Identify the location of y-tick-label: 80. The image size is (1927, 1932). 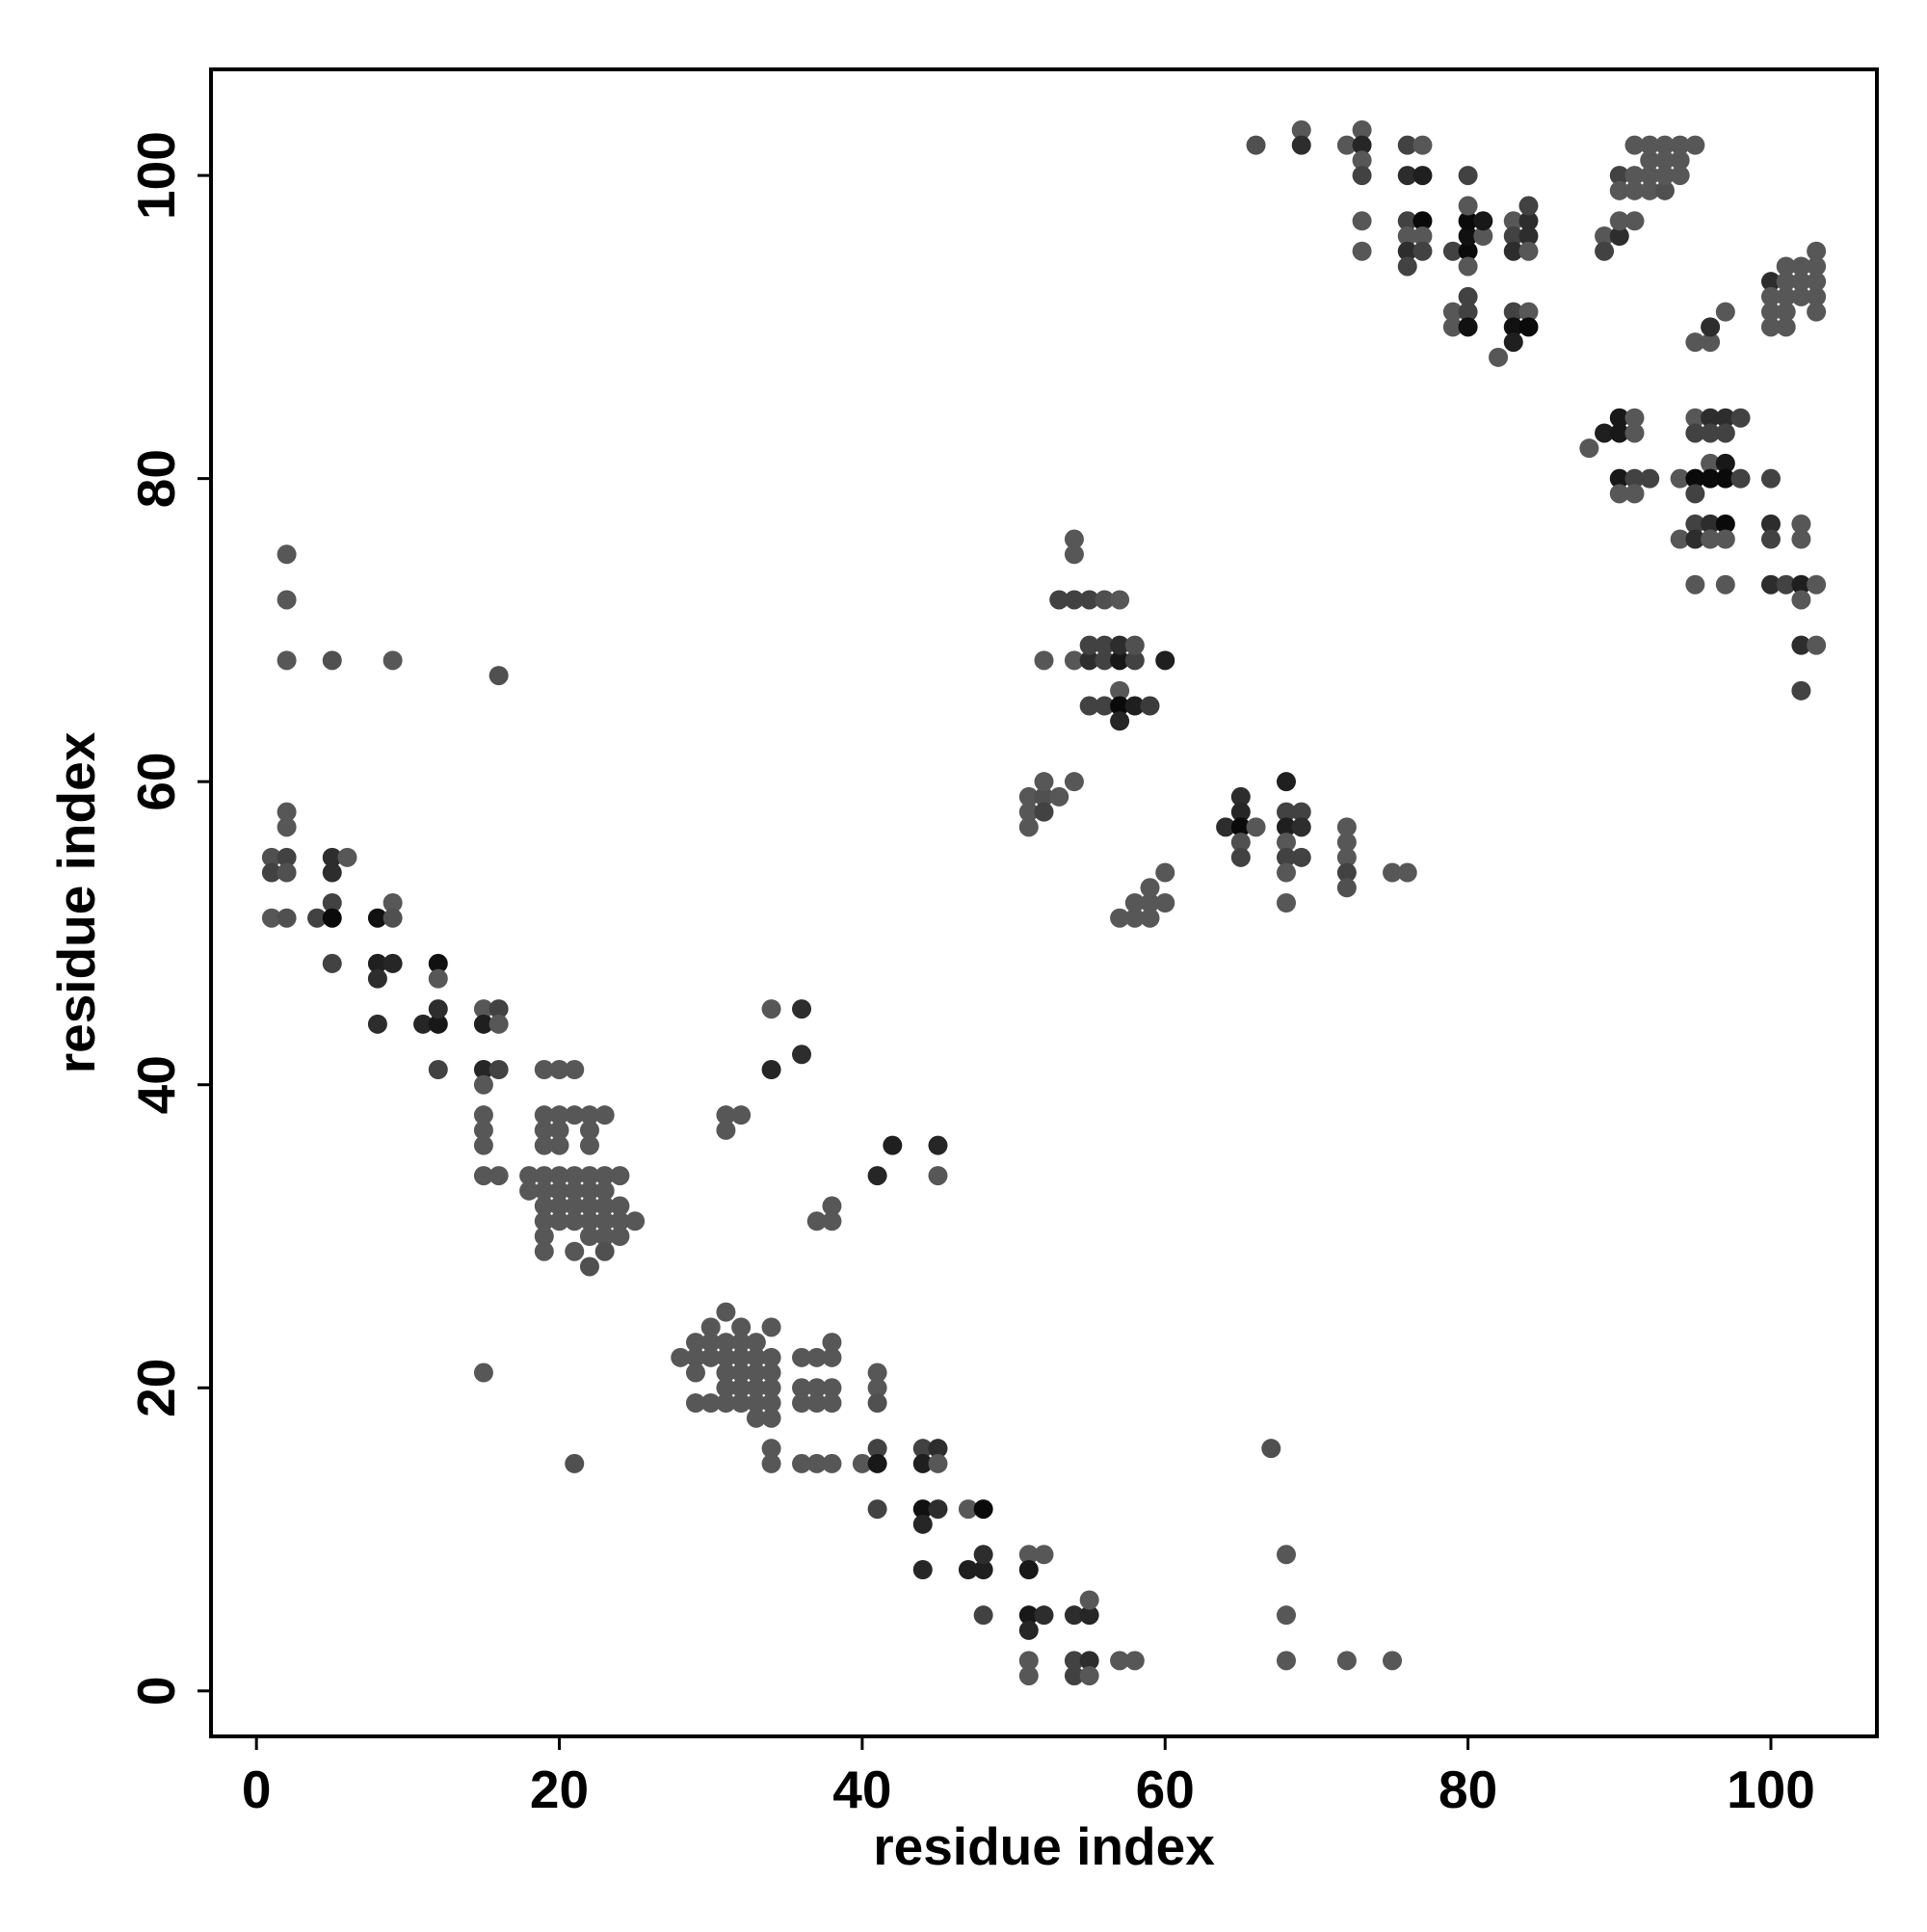
(156, 478).